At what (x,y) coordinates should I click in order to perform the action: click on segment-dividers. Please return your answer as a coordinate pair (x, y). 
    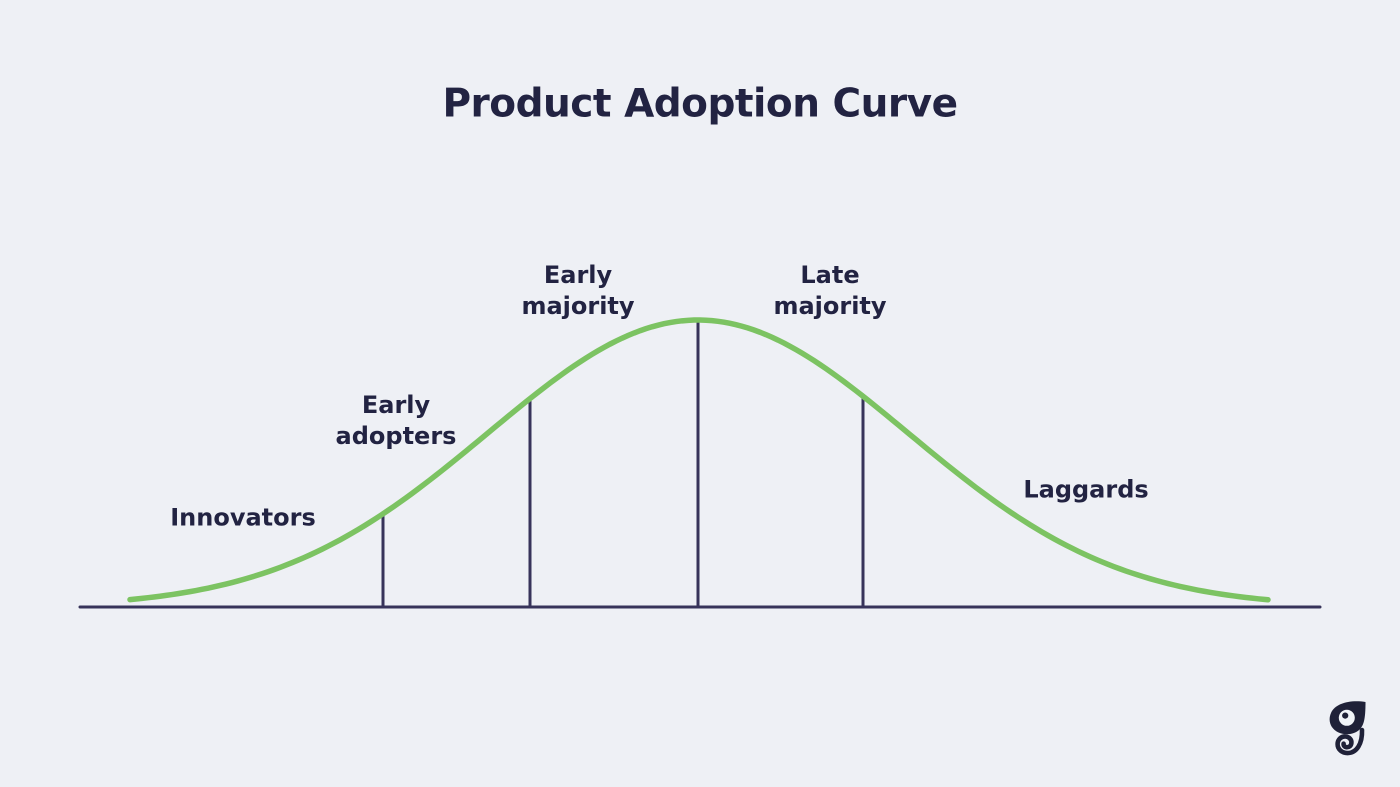
    Looking at the image, I should click on (623, 463).